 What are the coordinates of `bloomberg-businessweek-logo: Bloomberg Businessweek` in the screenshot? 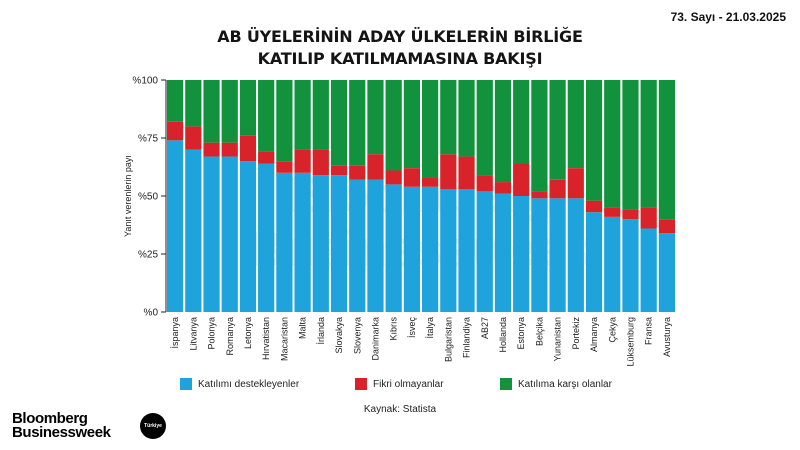 It's located at (61, 425).